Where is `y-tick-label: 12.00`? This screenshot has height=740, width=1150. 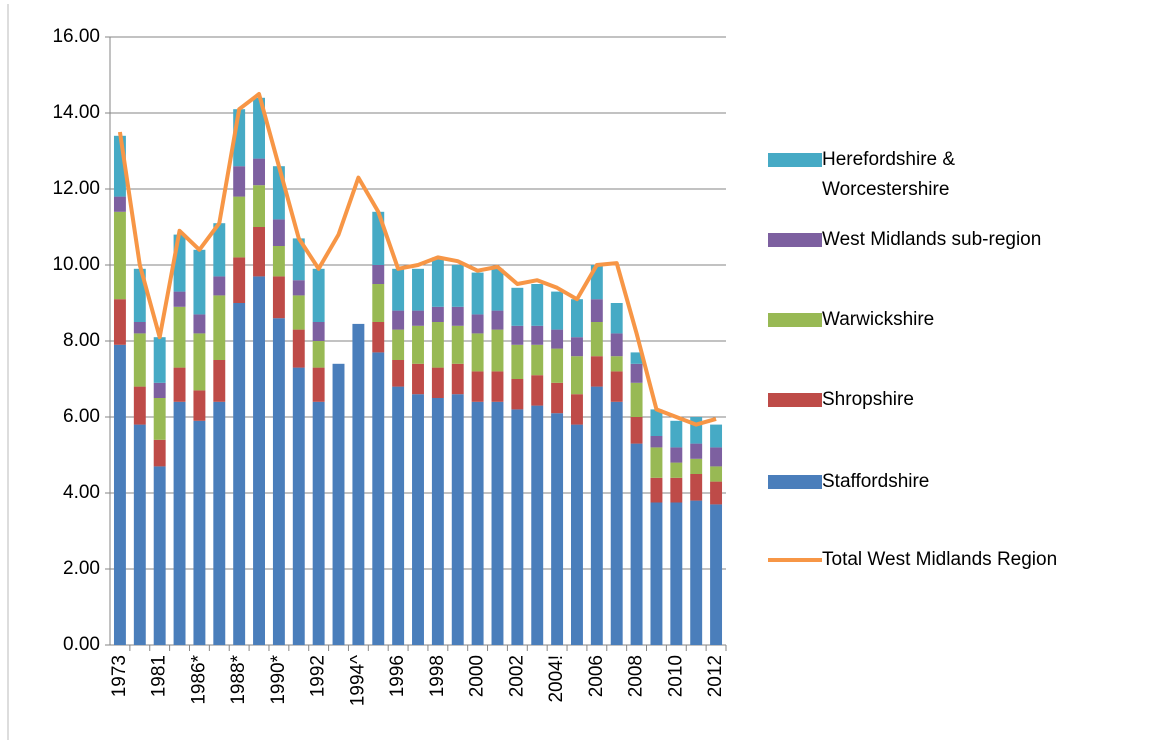
y-tick-label: 12.00 is located at coordinates (76, 188).